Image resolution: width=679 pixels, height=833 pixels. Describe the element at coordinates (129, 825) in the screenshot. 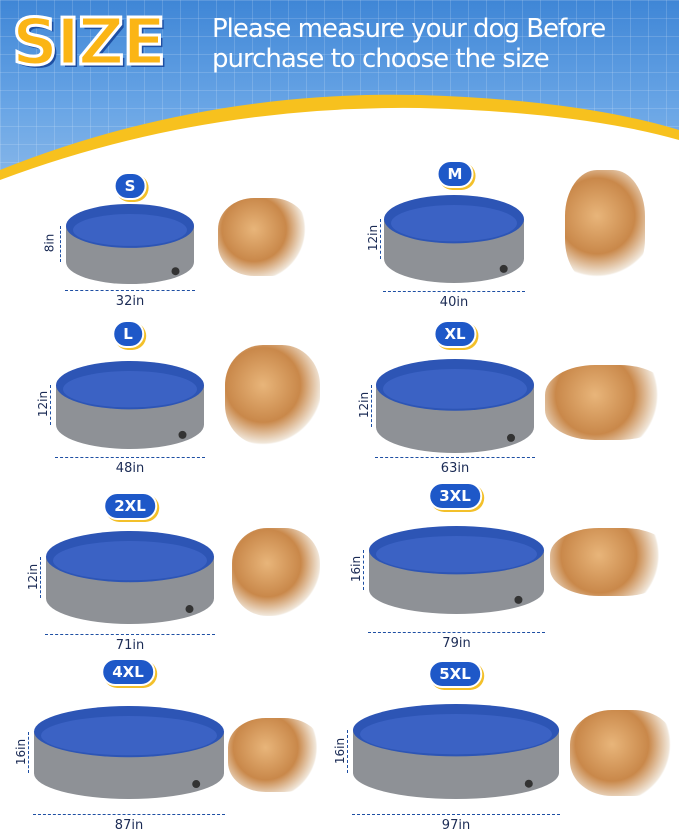

I see `diameter-label: 87in` at that location.